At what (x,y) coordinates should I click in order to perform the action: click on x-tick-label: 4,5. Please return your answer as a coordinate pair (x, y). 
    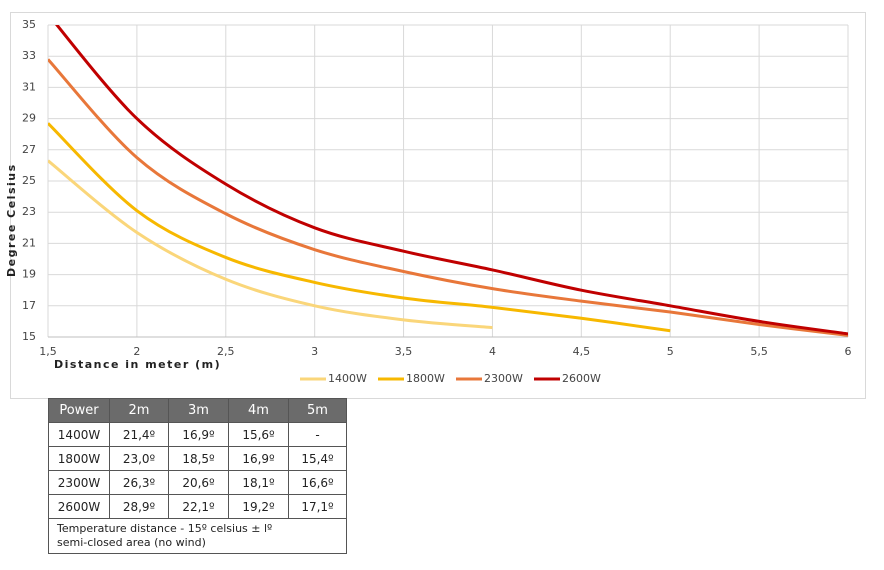
    Looking at the image, I should click on (582, 351).